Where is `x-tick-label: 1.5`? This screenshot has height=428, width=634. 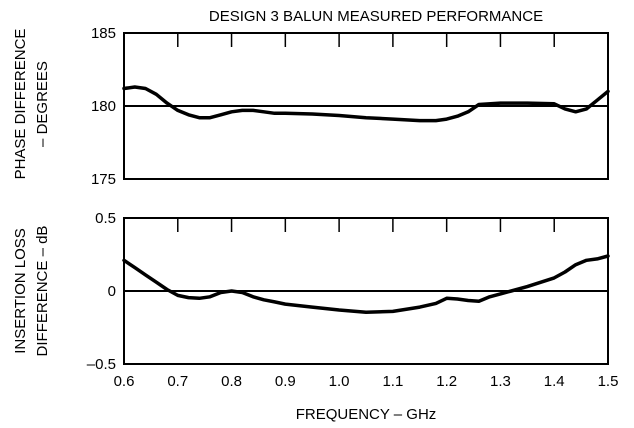
x-tick-label: 1.5 is located at coordinates (608, 381).